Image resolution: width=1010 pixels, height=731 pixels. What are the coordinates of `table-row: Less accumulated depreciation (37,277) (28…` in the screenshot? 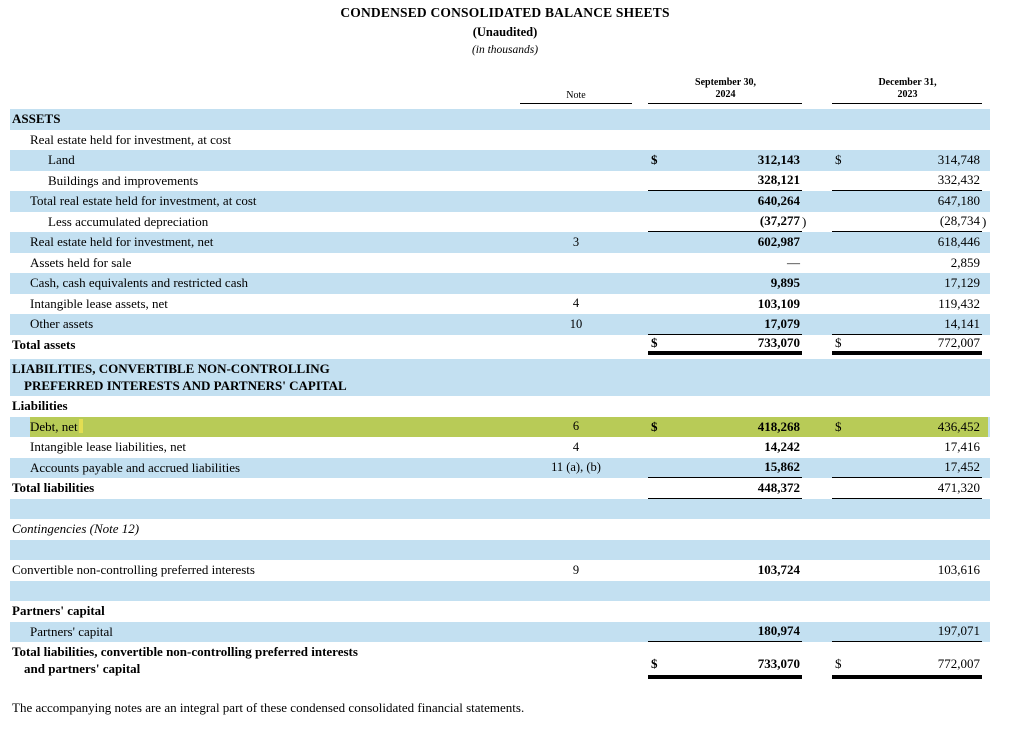 It's located at (500, 221).